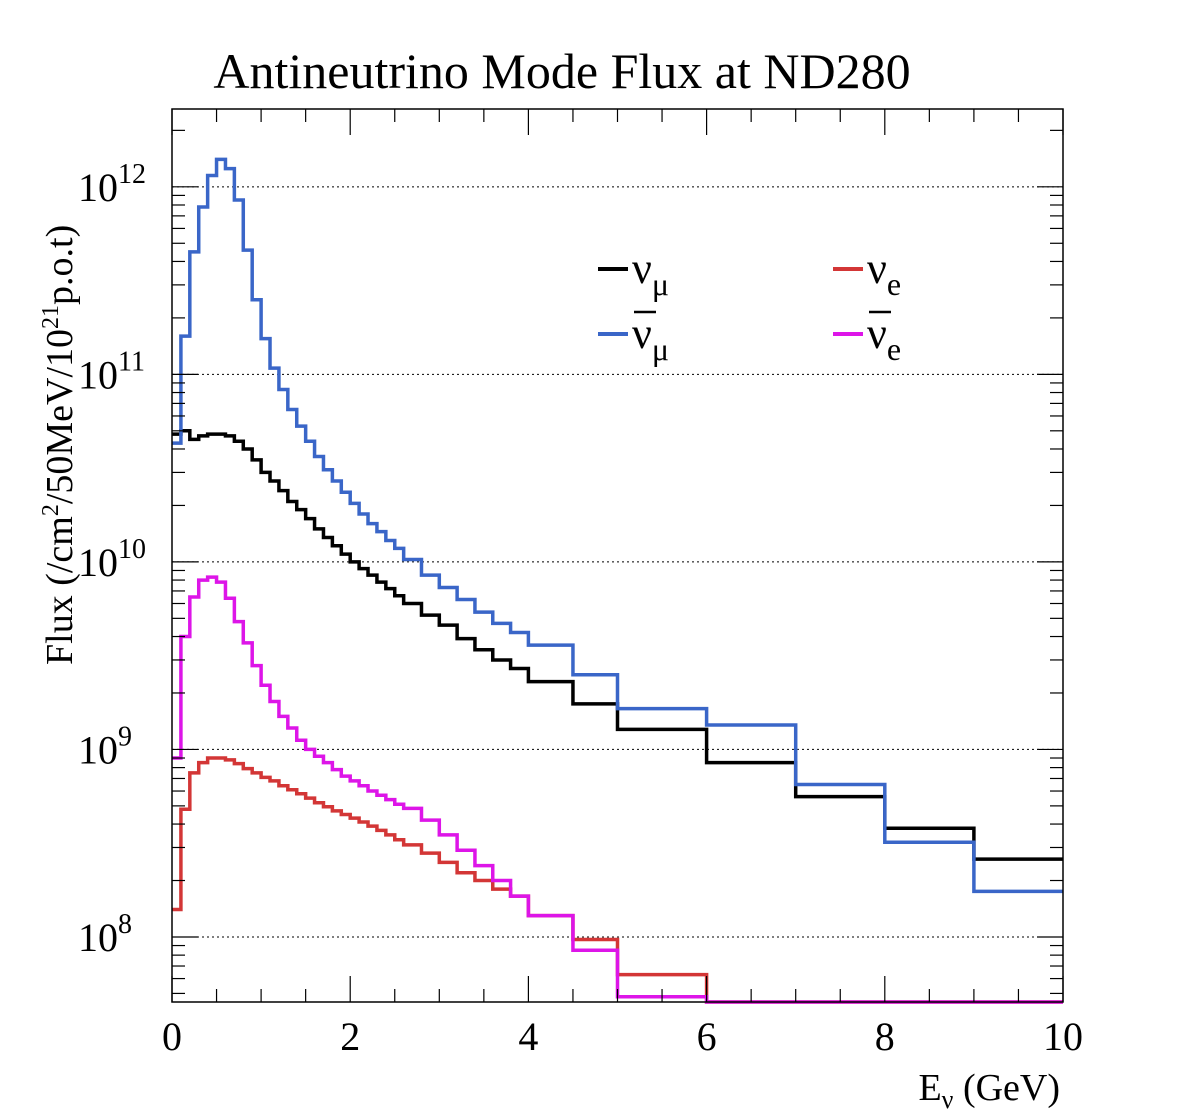 This screenshot has width=1181, height=1118. What do you see at coordinates (1063, 1036) in the screenshot?
I see `x-tick-label: 10` at bounding box center [1063, 1036].